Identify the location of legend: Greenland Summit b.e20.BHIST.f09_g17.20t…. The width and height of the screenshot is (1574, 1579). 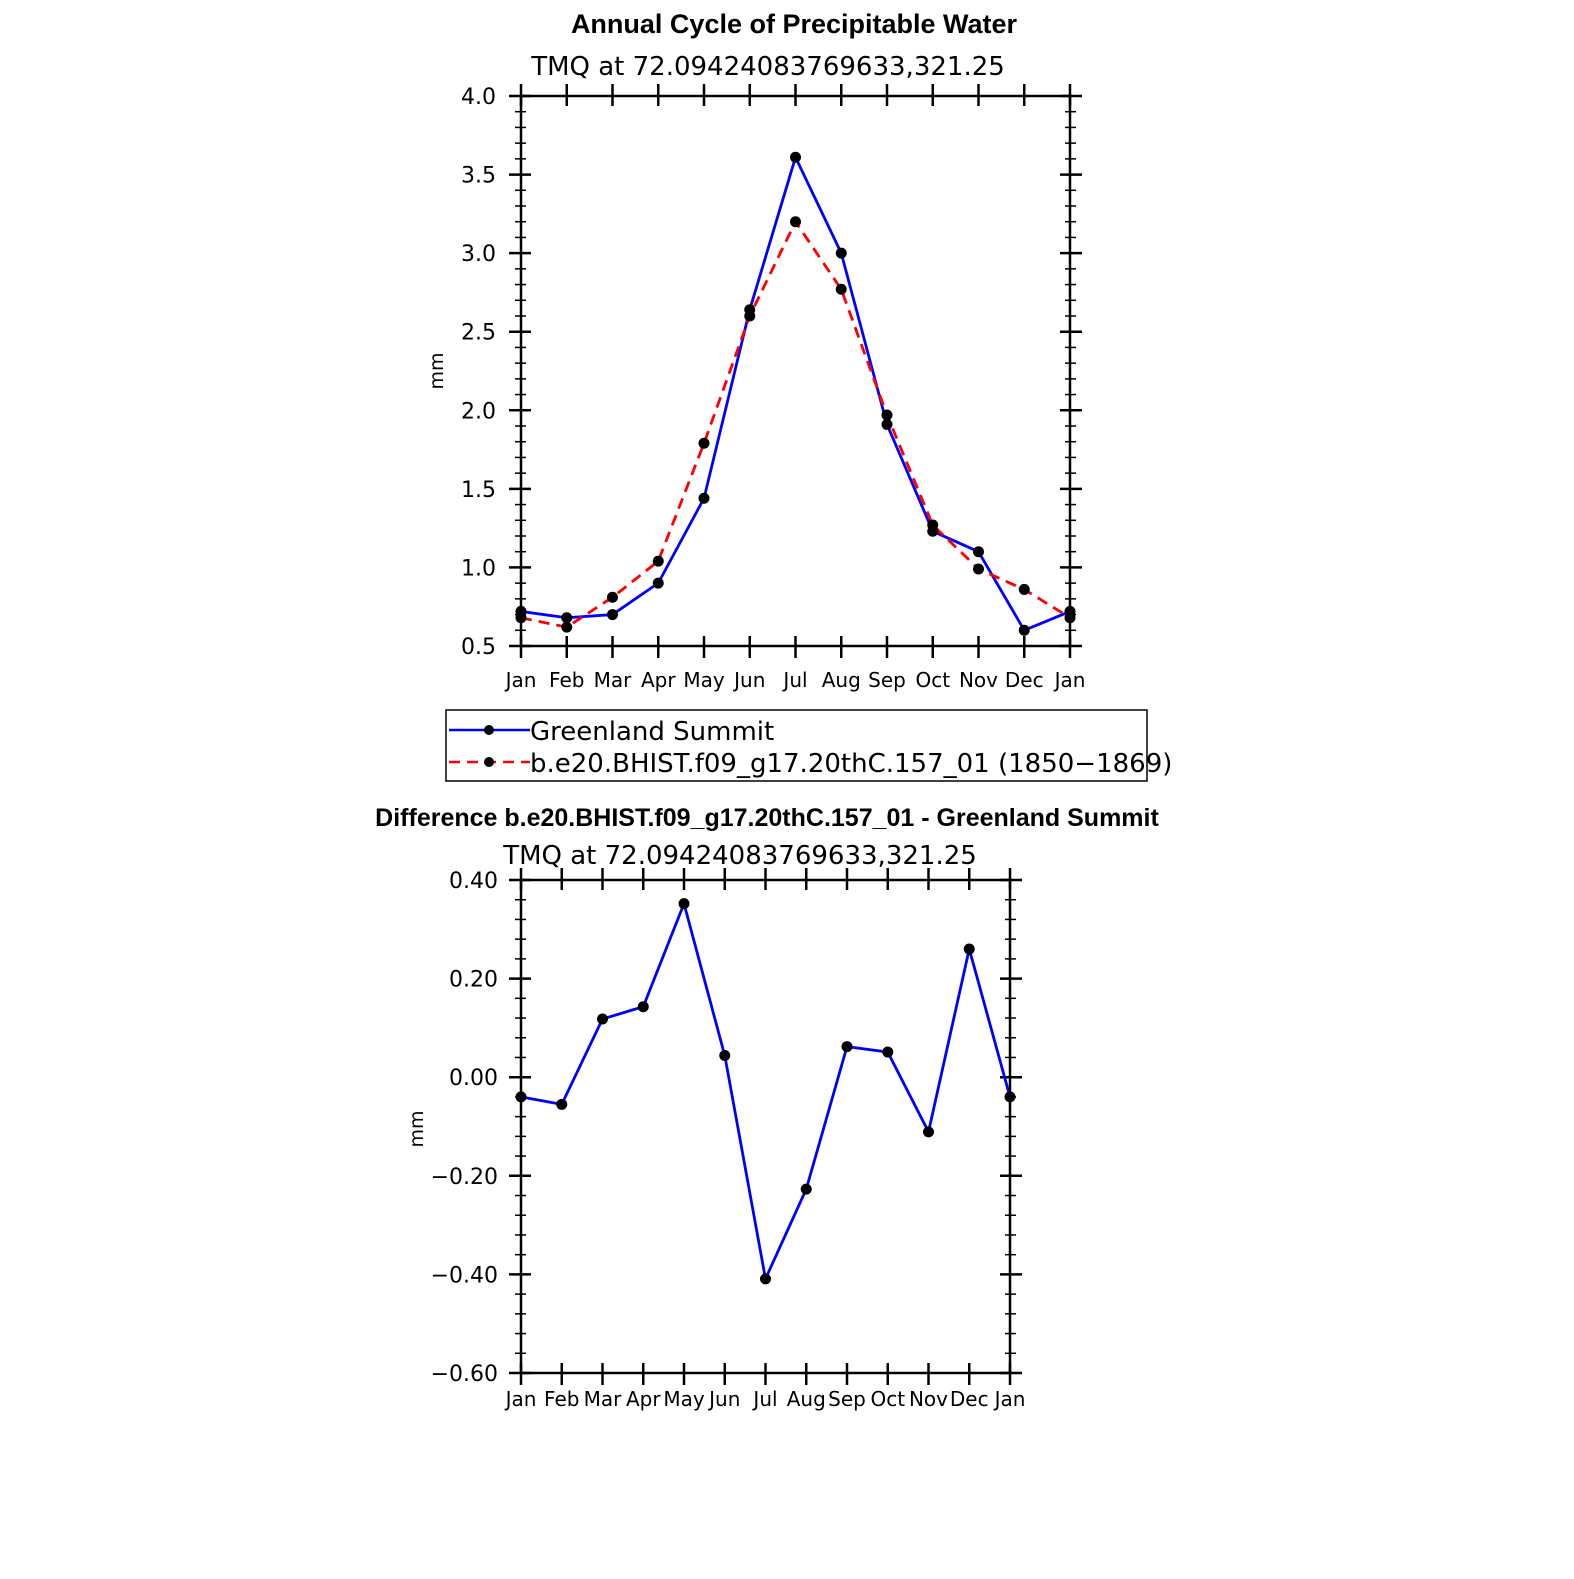
(808, 745).